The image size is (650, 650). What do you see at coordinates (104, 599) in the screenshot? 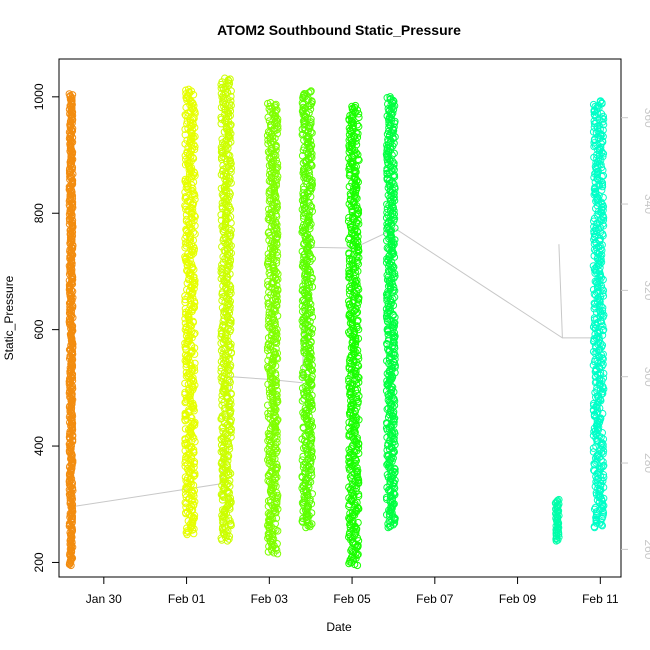
I see `x-tick-label: Jan 30` at bounding box center [104, 599].